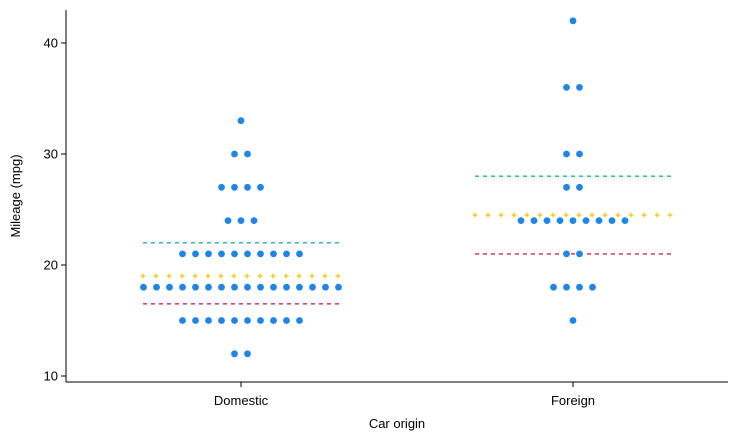 This screenshot has height=432, width=738. Describe the element at coordinates (51, 376) in the screenshot. I see `y-tick-label: 10` at that location.